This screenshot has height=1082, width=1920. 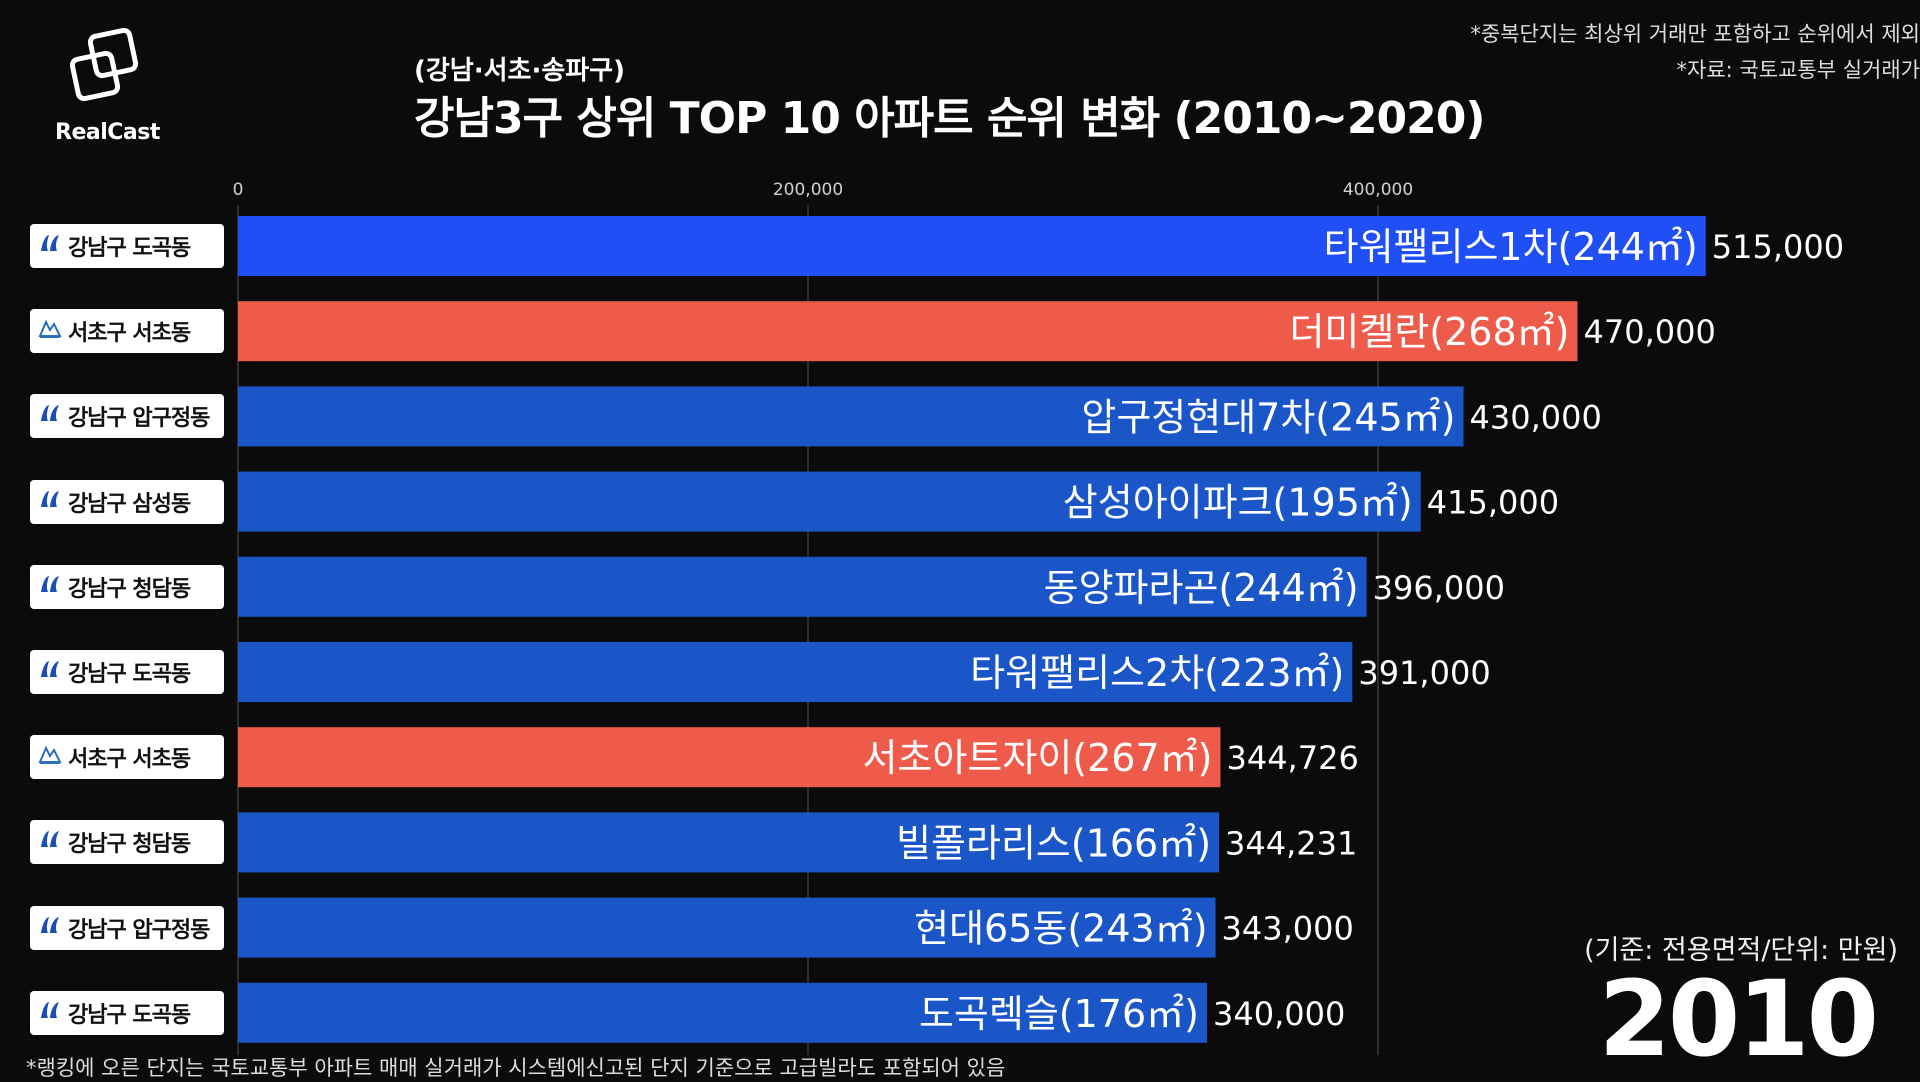 I want to click on x-tick-label: 200,000, so click(x=808, y=190).